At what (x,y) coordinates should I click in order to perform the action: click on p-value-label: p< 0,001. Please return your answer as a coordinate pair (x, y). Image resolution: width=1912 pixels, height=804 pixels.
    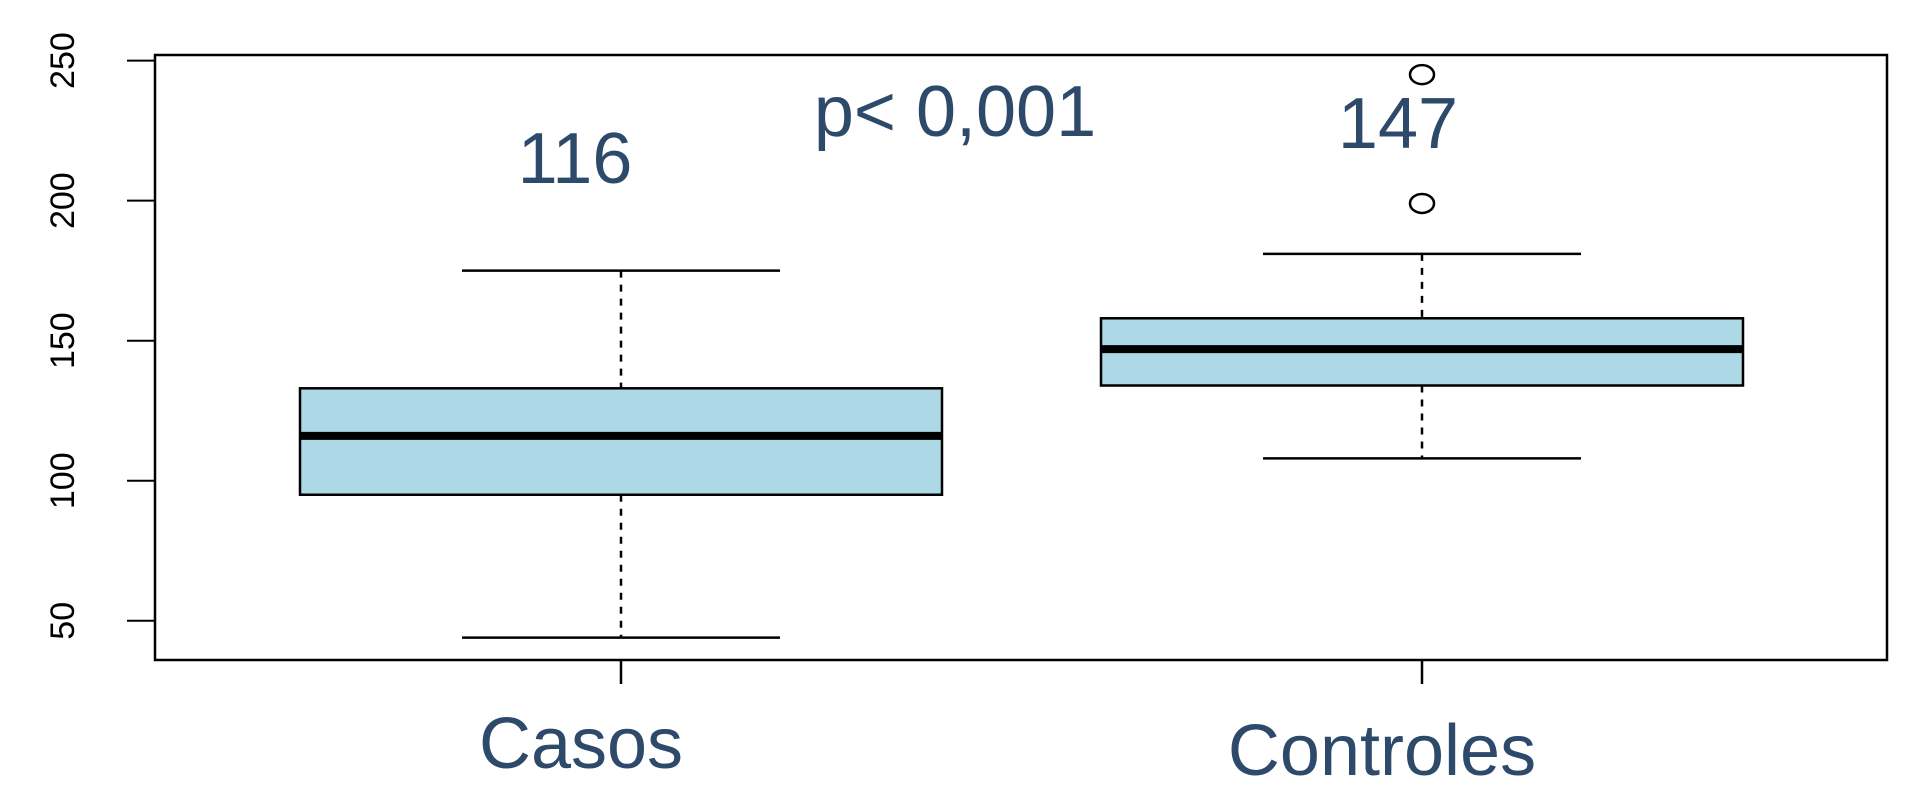
    Looking at the image, I should click on (955, 112).